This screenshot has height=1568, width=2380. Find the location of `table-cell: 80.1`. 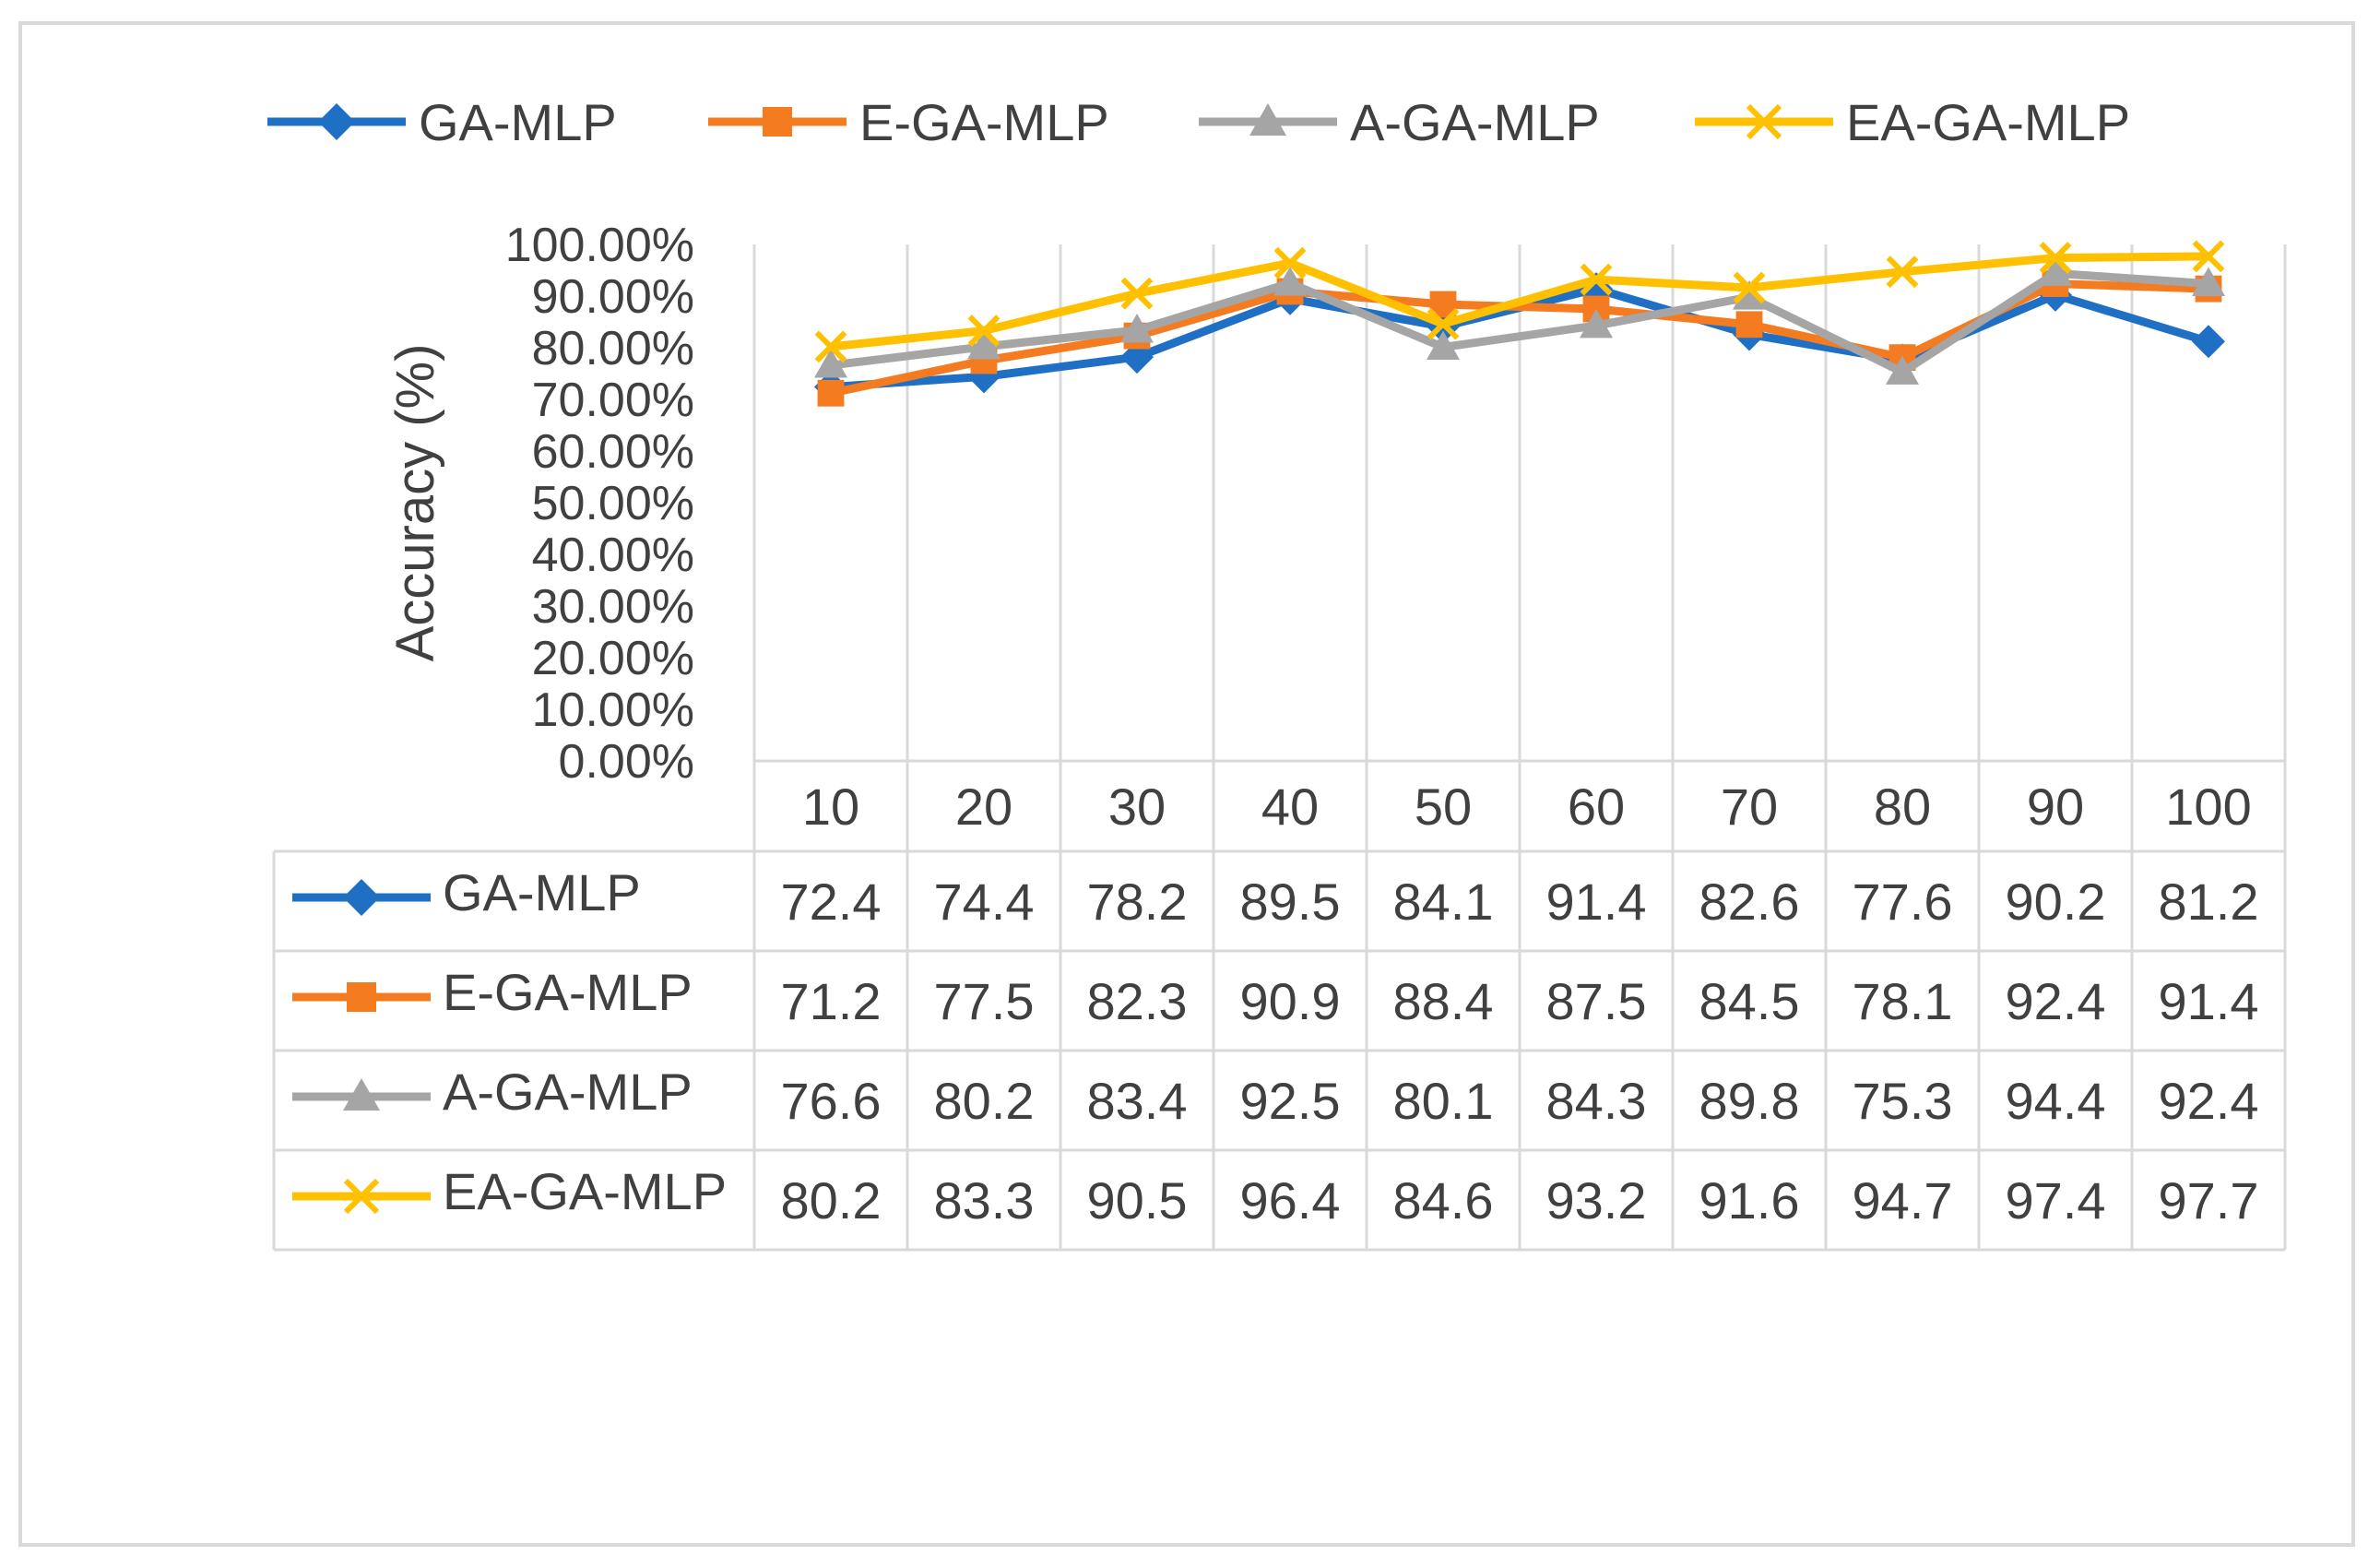

table-cell: 80.1 is located at coordinates (1443, 1101).